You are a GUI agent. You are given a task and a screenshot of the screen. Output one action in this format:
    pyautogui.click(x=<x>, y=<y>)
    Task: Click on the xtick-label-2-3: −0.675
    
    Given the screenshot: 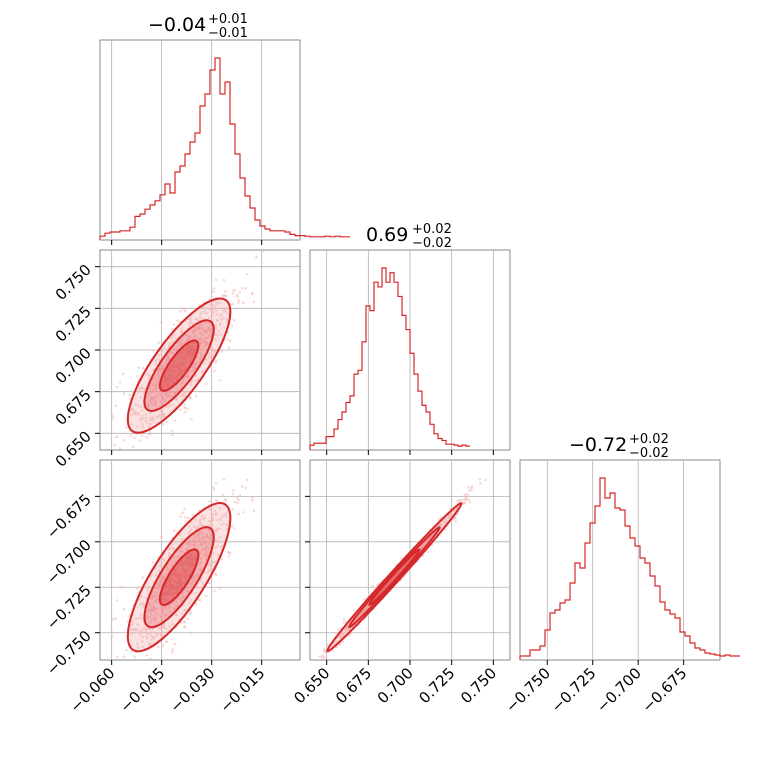 What is the action you would take?
    pyautogui.click(x=664, y=690)
    